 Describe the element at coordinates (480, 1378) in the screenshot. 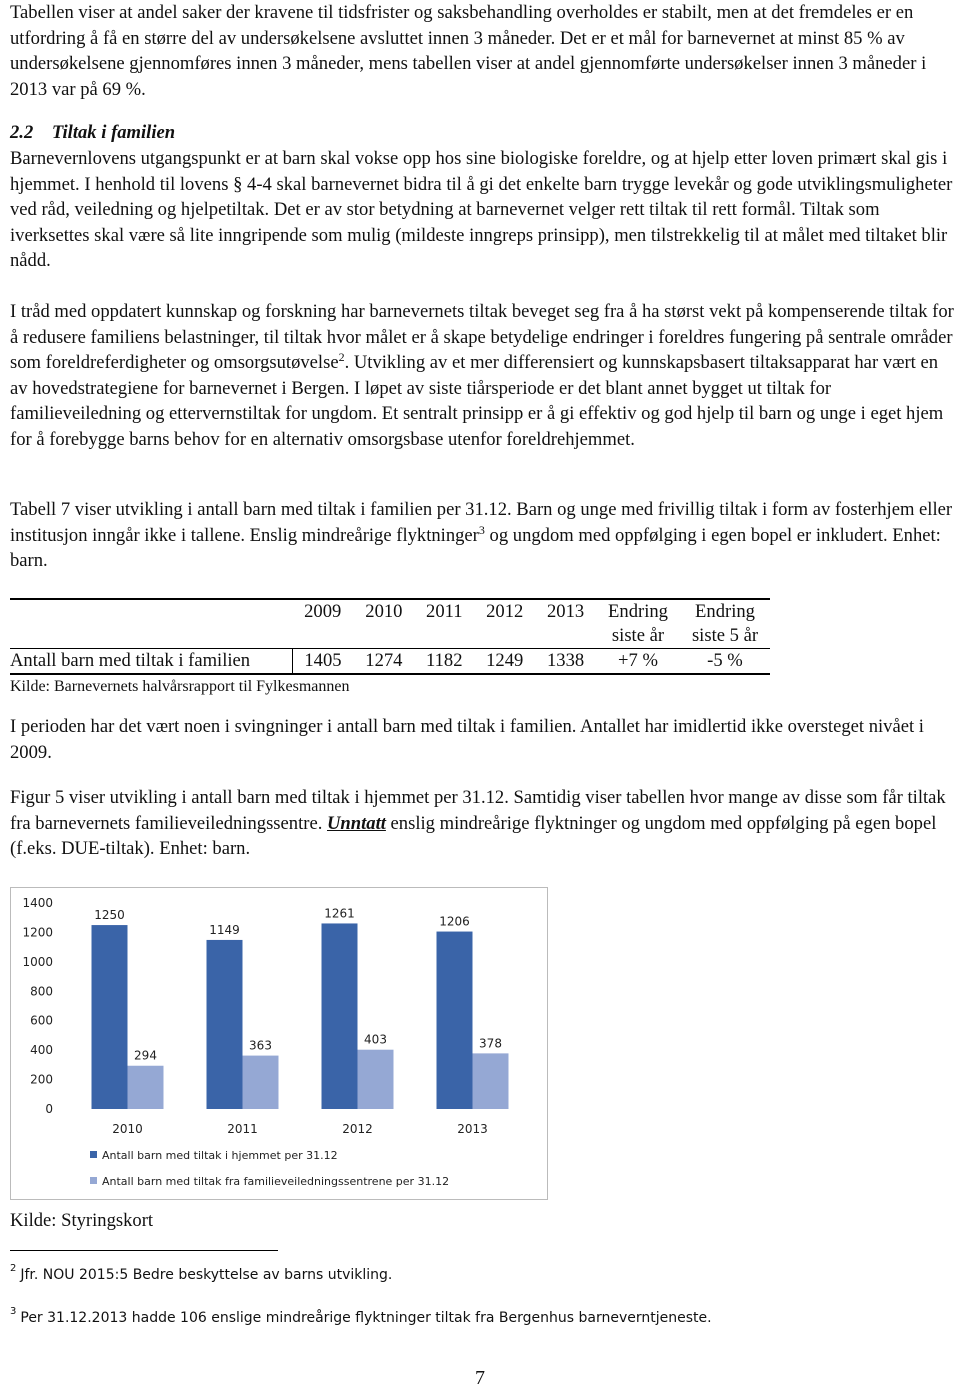

I see `page-number: 7` at that location.